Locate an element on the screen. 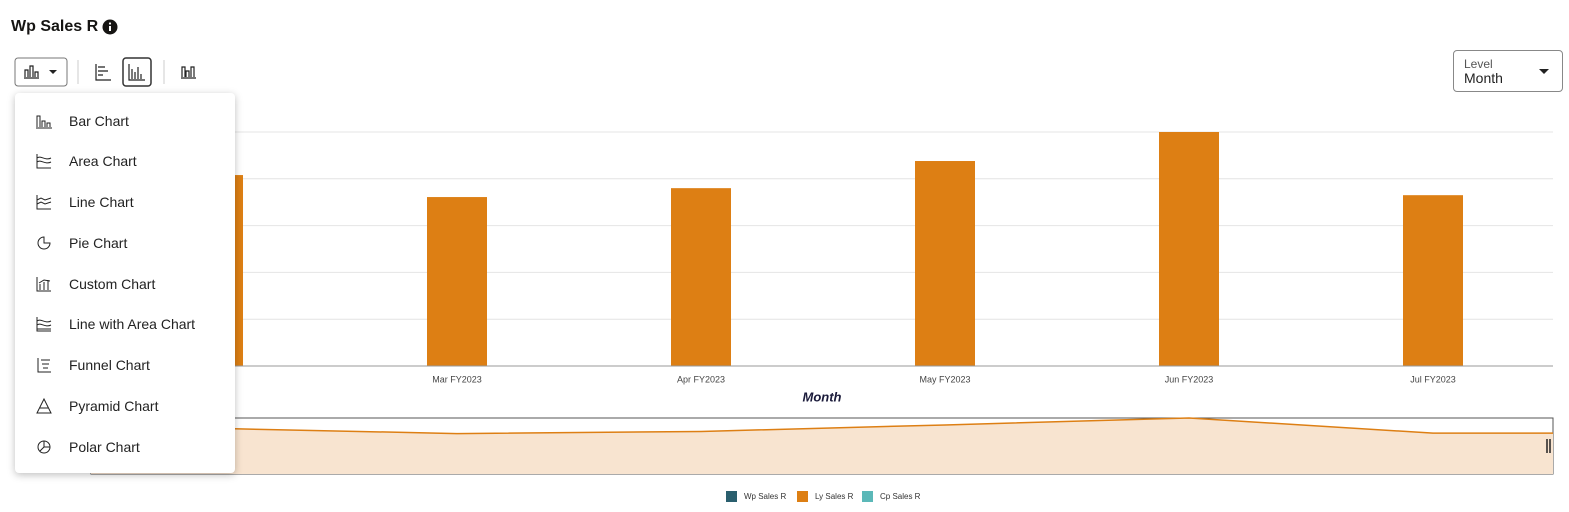 The height and width of the screenshot is (512, 1569). overview-area is located at coordinates (822, 446).